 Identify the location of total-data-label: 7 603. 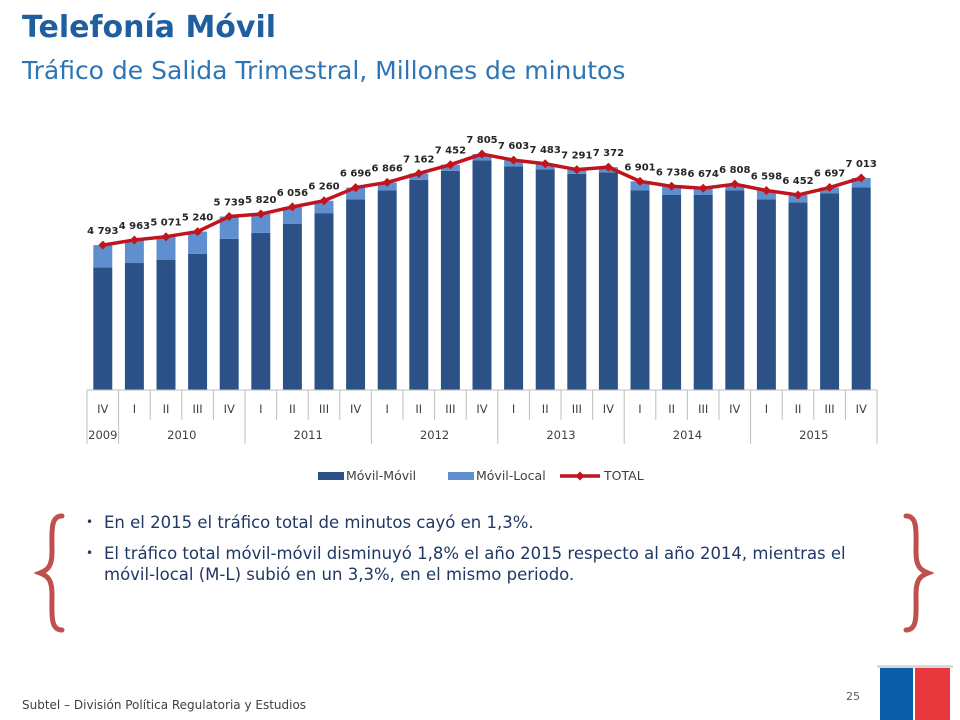
(513, 146).